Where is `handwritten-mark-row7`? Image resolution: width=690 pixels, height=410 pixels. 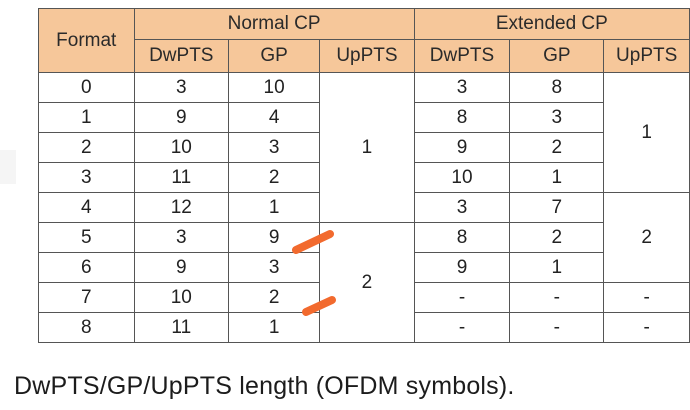
handwritten-mark-row7 is located at coordinates (319, 306).